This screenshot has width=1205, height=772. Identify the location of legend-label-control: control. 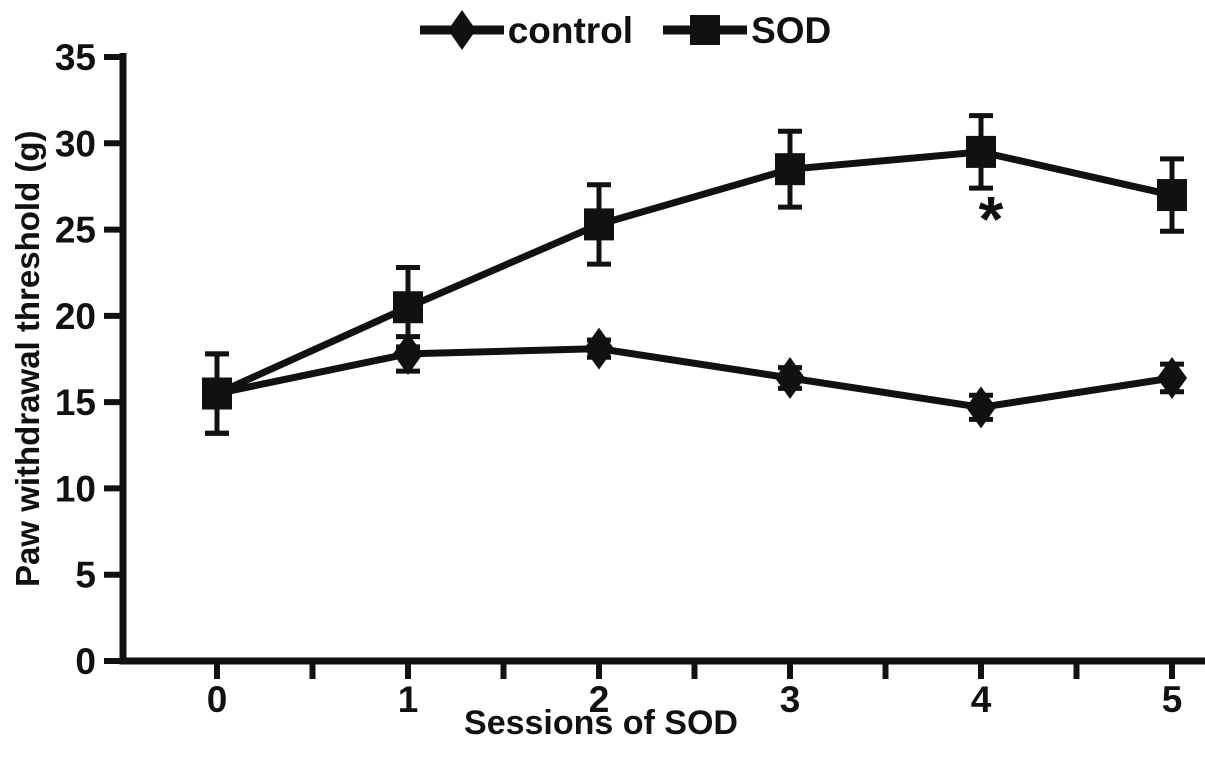
(570, 30).